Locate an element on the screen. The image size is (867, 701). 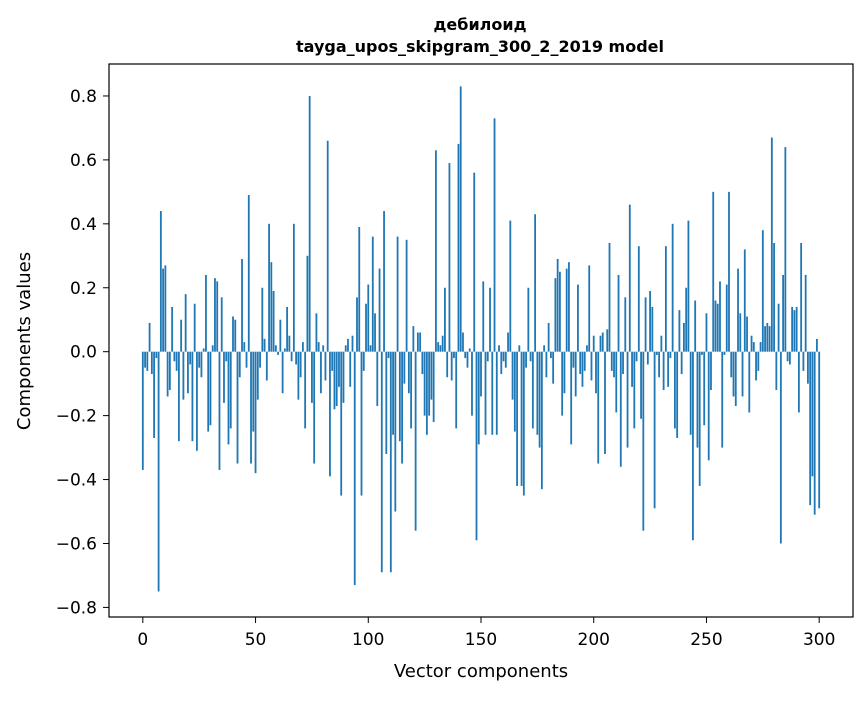
x-tick-label: 300 is located at coordinates (819, 640).